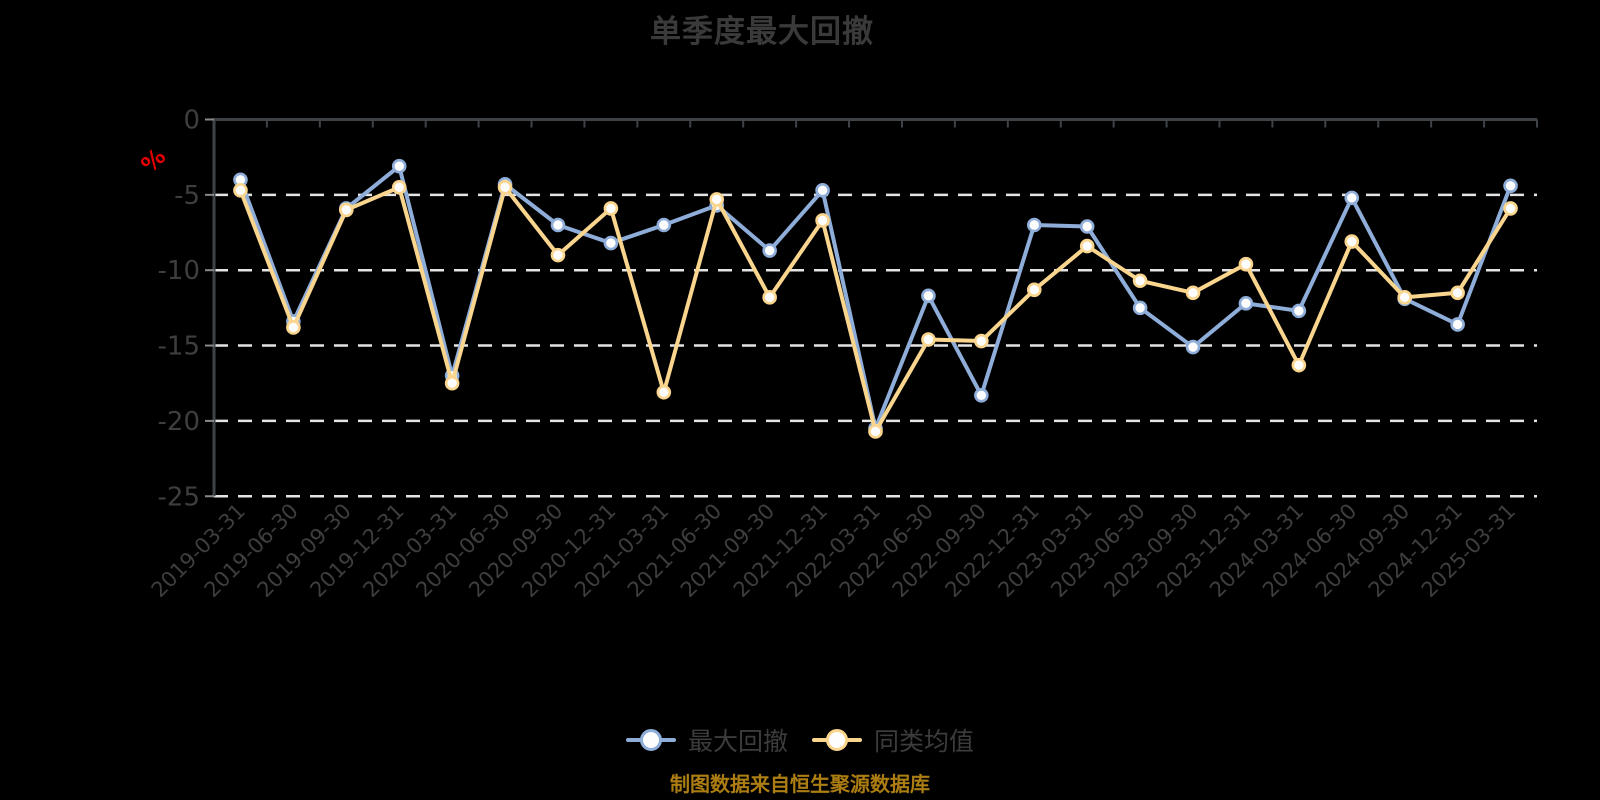 The image size is (1600, 800). I want to click on y-tick-label: -5, so click(187, 196).